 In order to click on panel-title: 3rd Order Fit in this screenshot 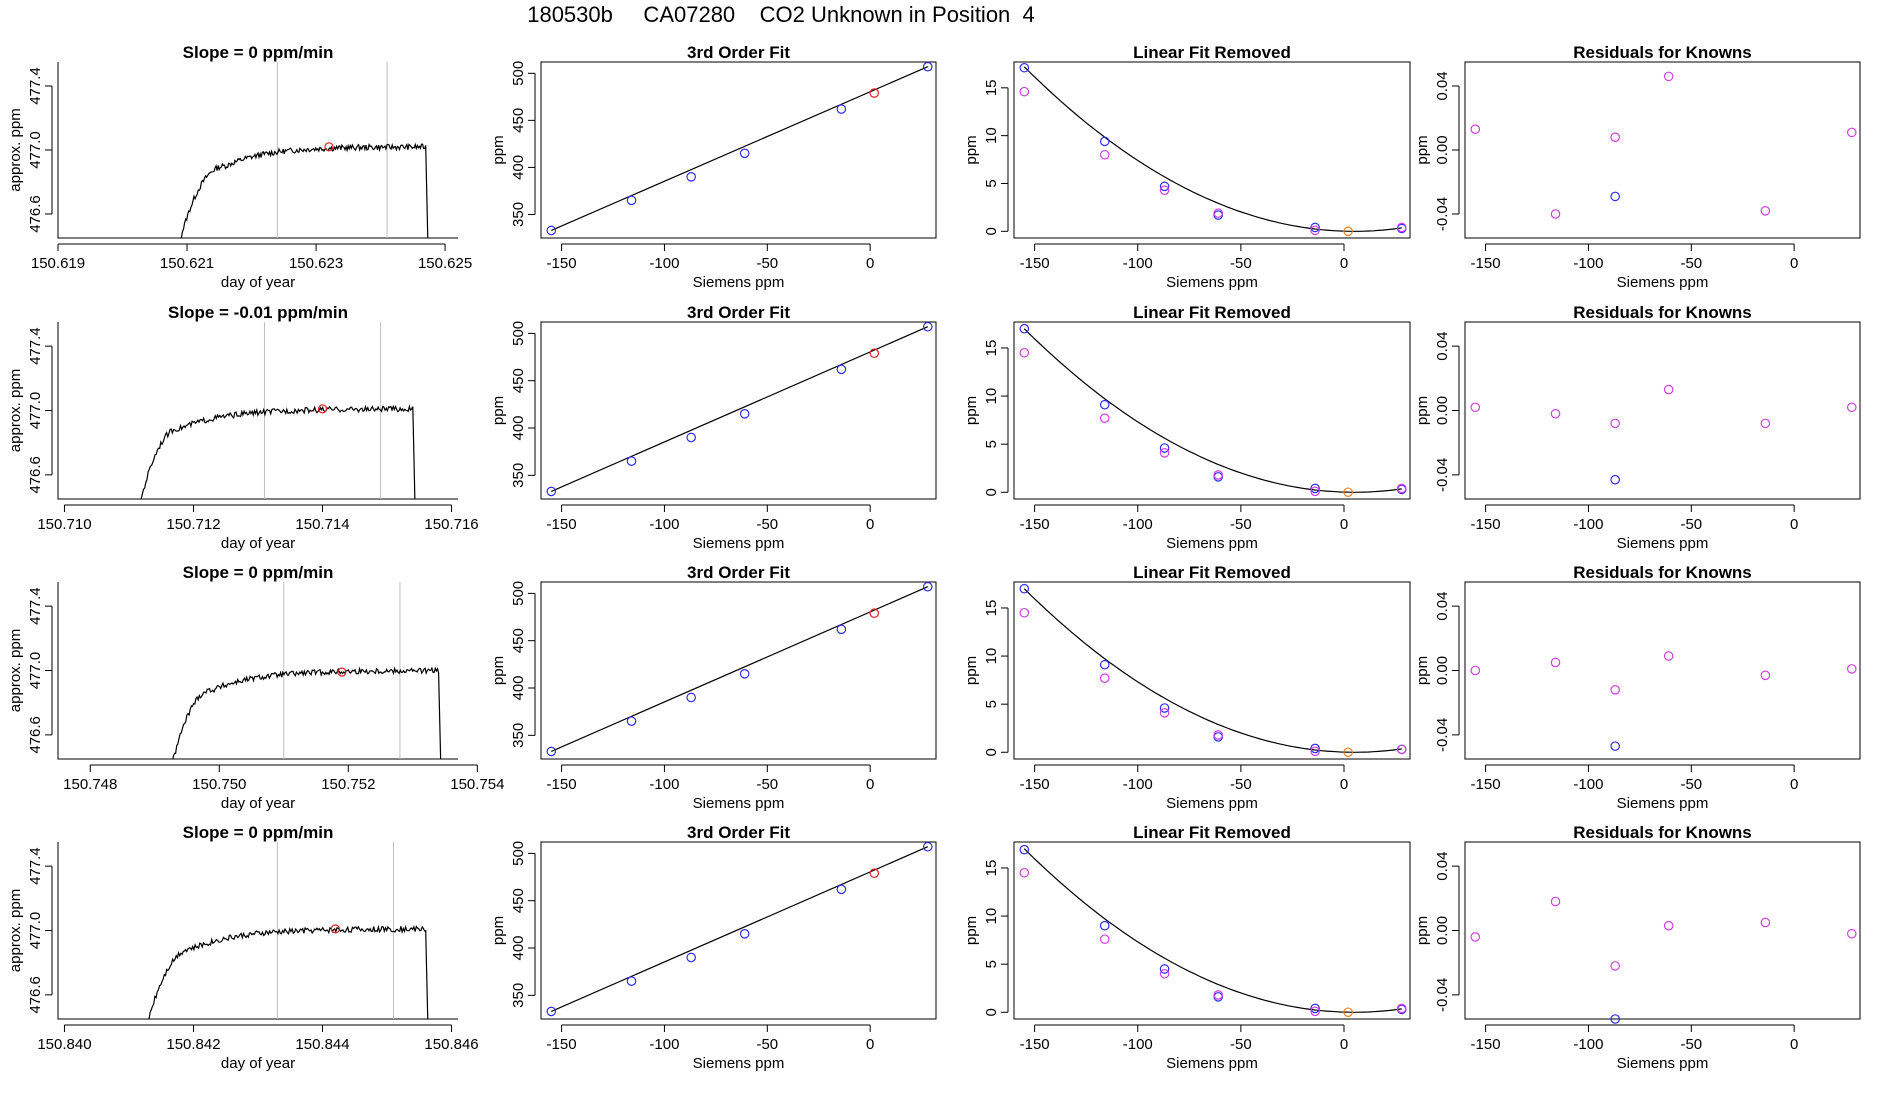, I will do `click(738, 52)`.